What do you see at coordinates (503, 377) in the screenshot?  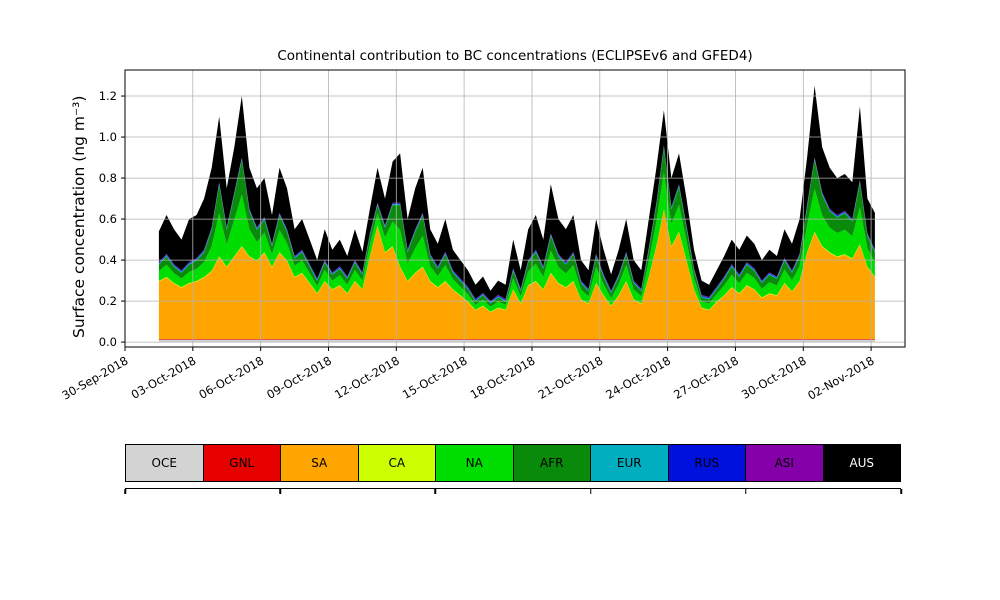 I see `x-tick-label: 18-Oct-2018` at bounding box center [503, 377].